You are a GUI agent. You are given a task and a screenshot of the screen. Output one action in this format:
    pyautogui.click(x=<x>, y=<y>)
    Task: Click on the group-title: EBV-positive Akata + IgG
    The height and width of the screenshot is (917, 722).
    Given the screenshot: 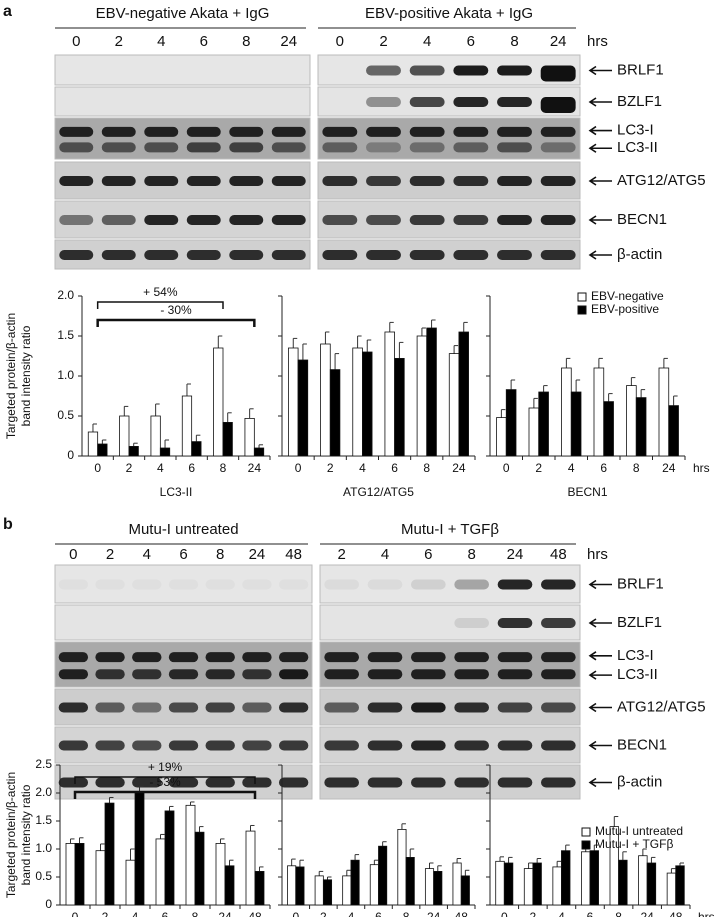 What is the action you would take?
    pyautogui.click(x=449, y=13)
    